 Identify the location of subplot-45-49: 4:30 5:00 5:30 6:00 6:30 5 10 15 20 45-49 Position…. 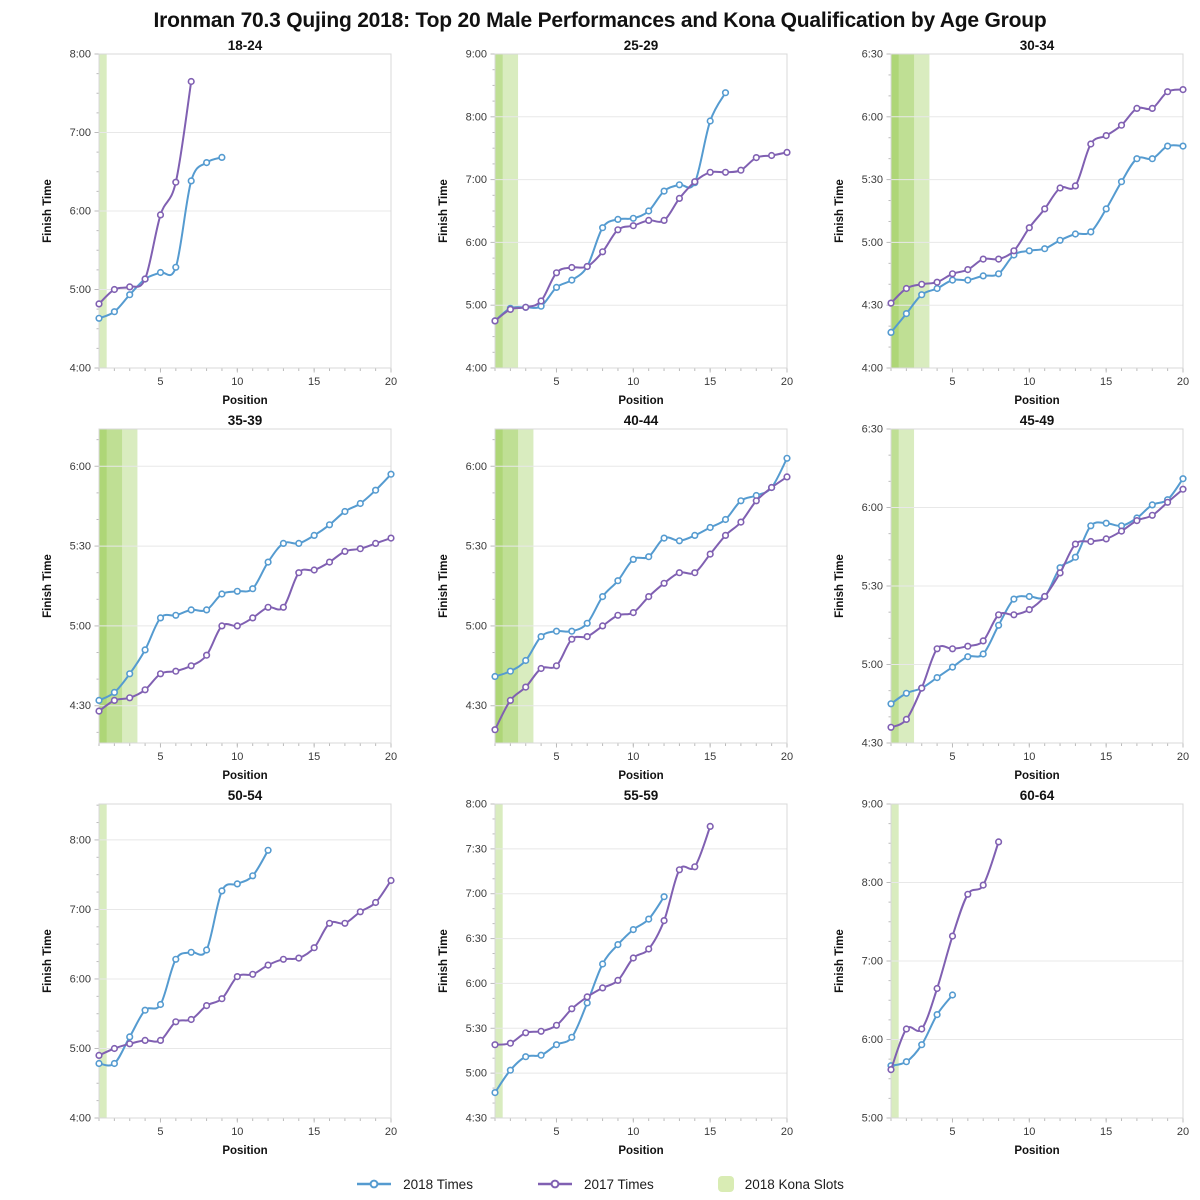
(1011, 597).